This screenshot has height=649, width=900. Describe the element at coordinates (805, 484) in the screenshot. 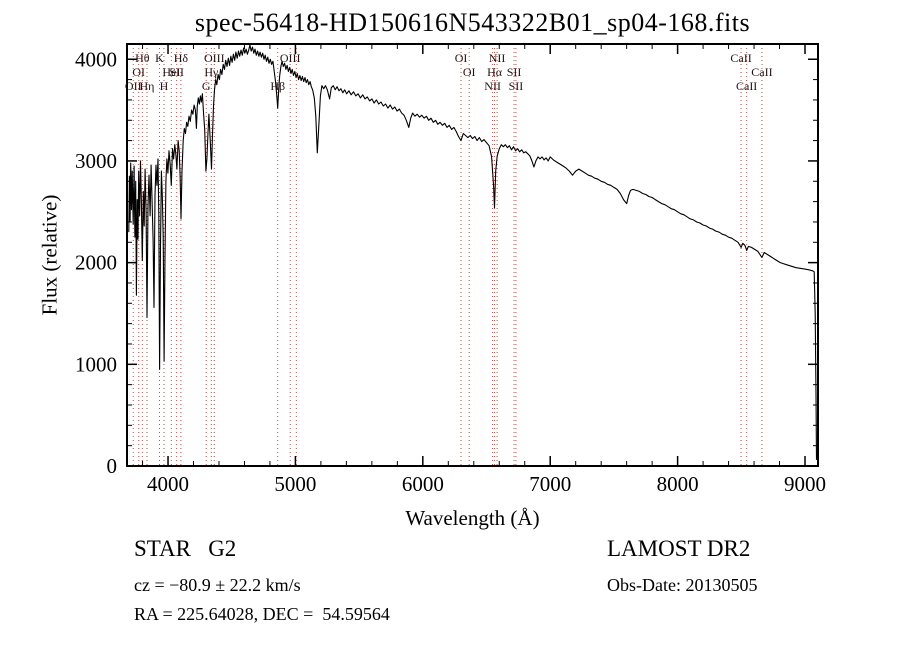

I see `x-tick-label: 9000` at that location.